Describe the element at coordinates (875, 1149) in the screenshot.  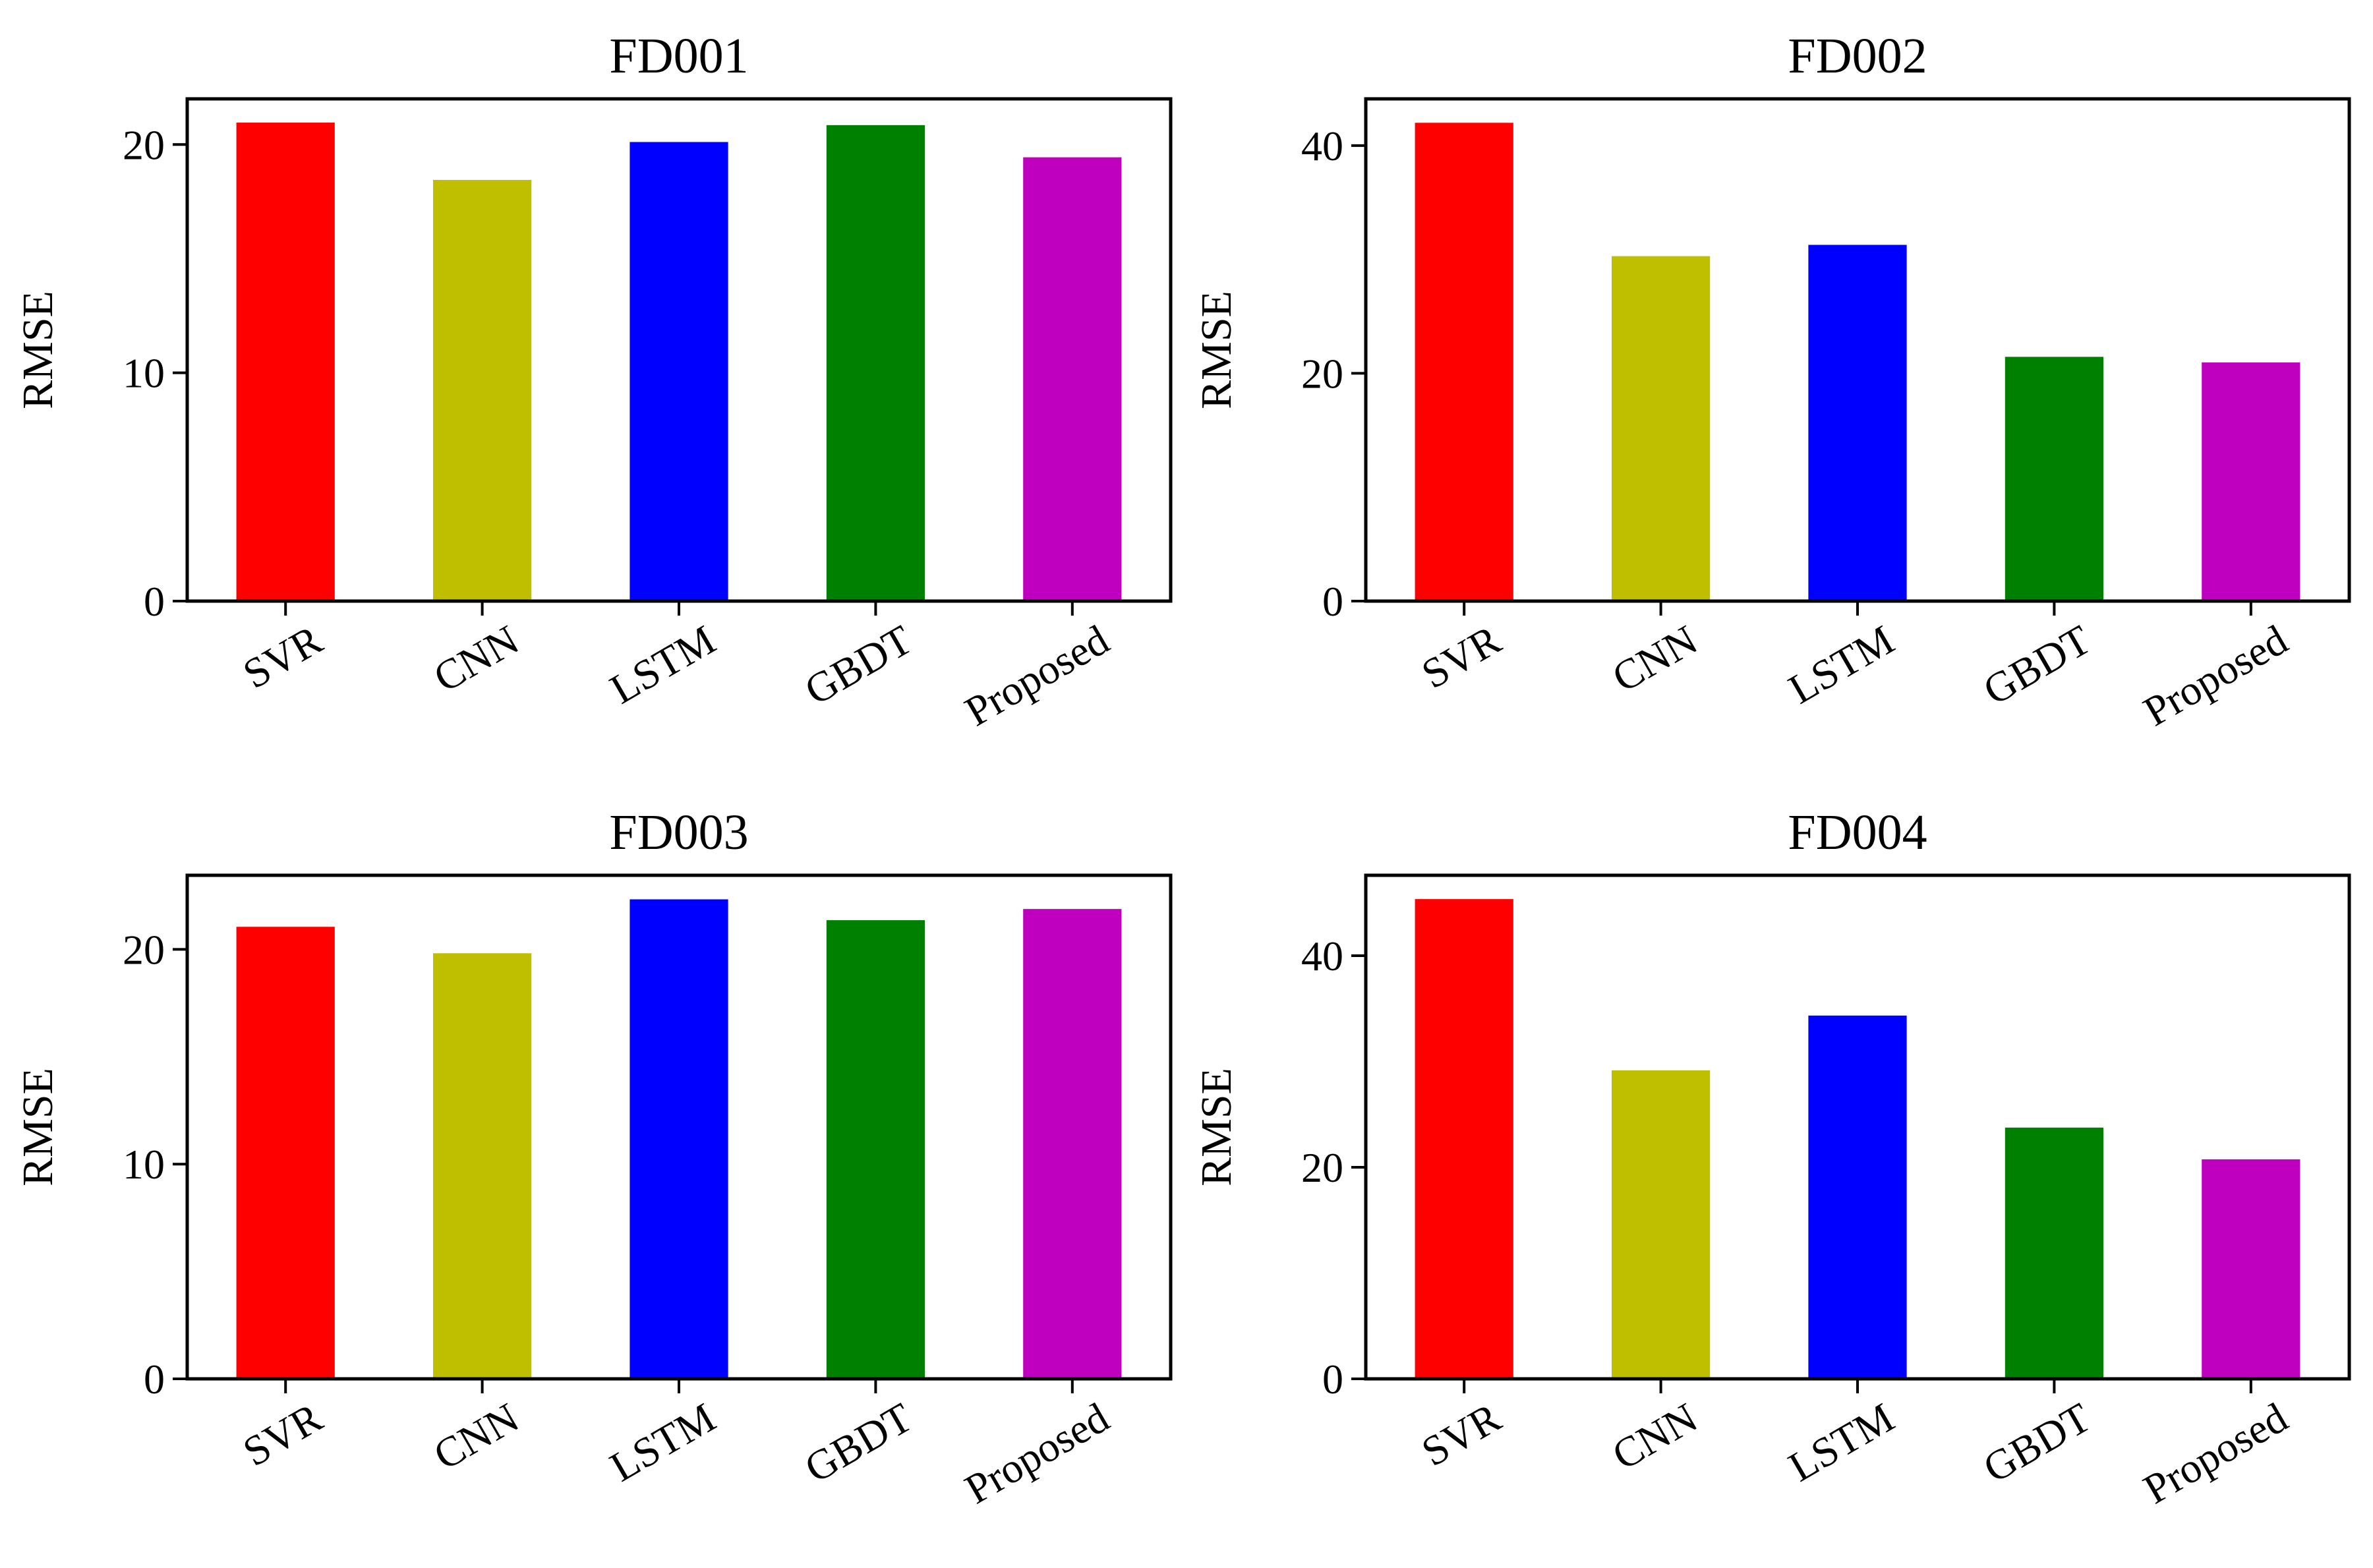
I see `fd003-bar-gbdt` at that location.